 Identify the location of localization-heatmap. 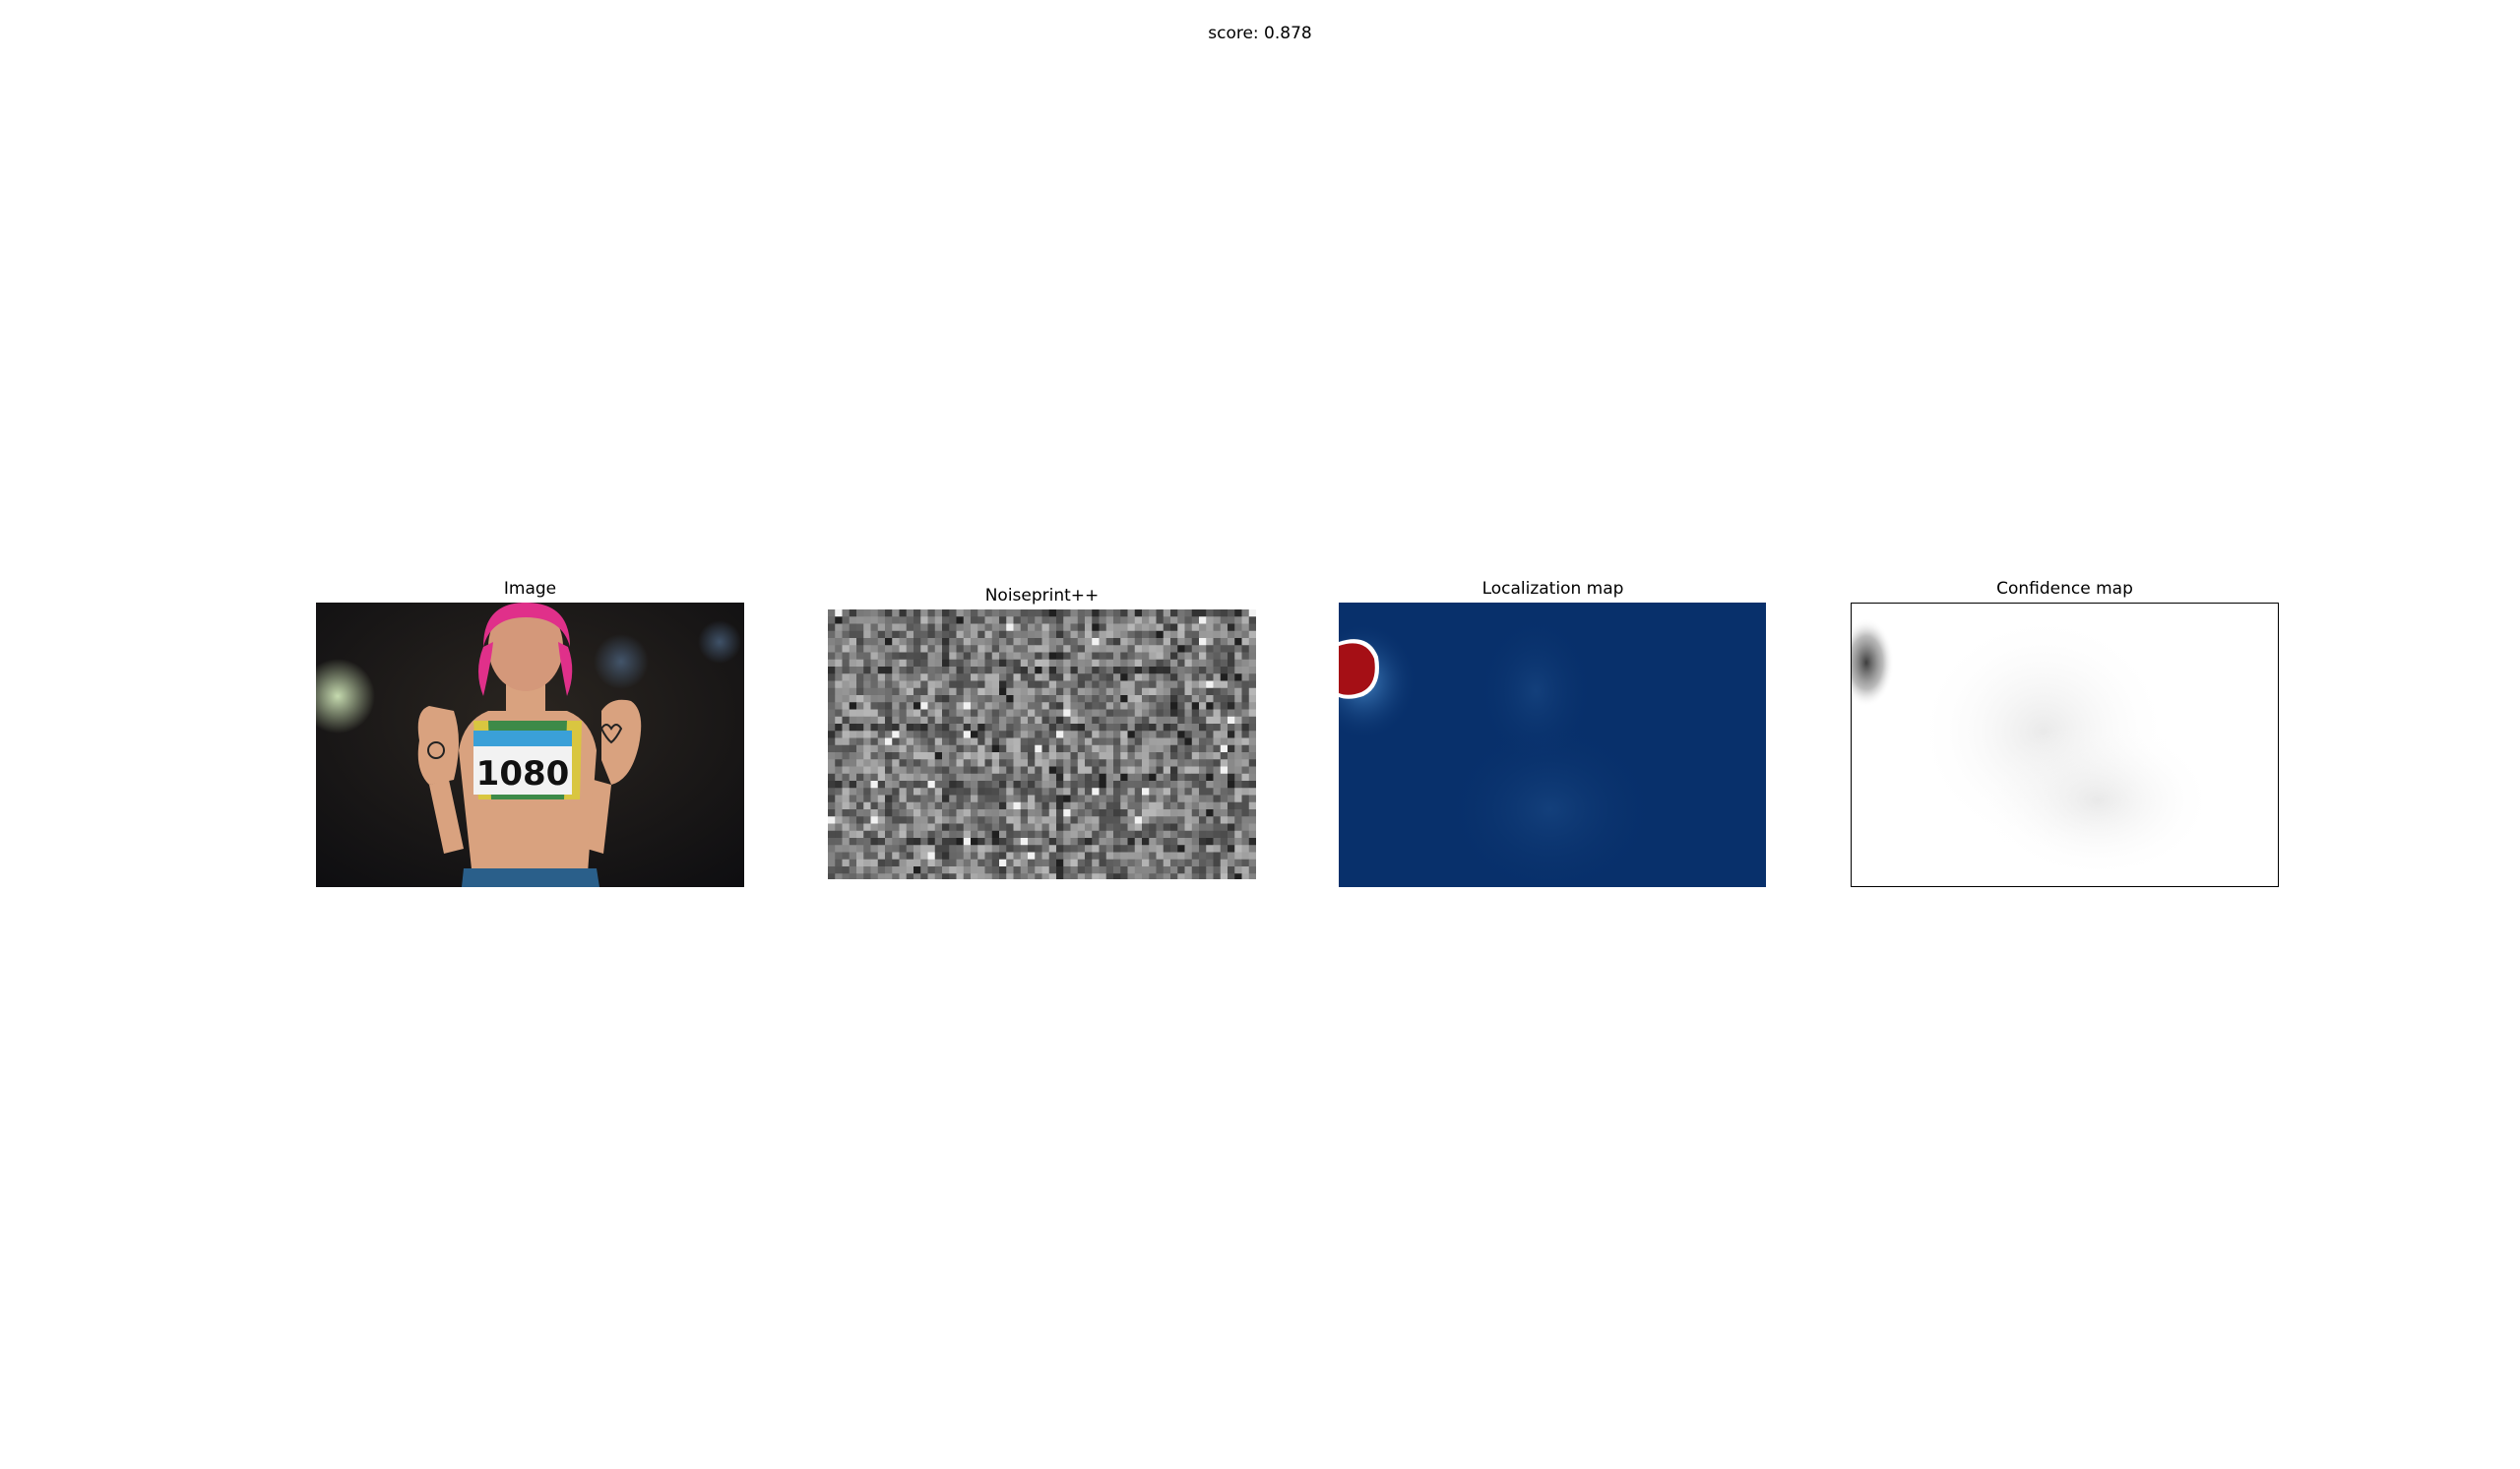
(1552, 745).